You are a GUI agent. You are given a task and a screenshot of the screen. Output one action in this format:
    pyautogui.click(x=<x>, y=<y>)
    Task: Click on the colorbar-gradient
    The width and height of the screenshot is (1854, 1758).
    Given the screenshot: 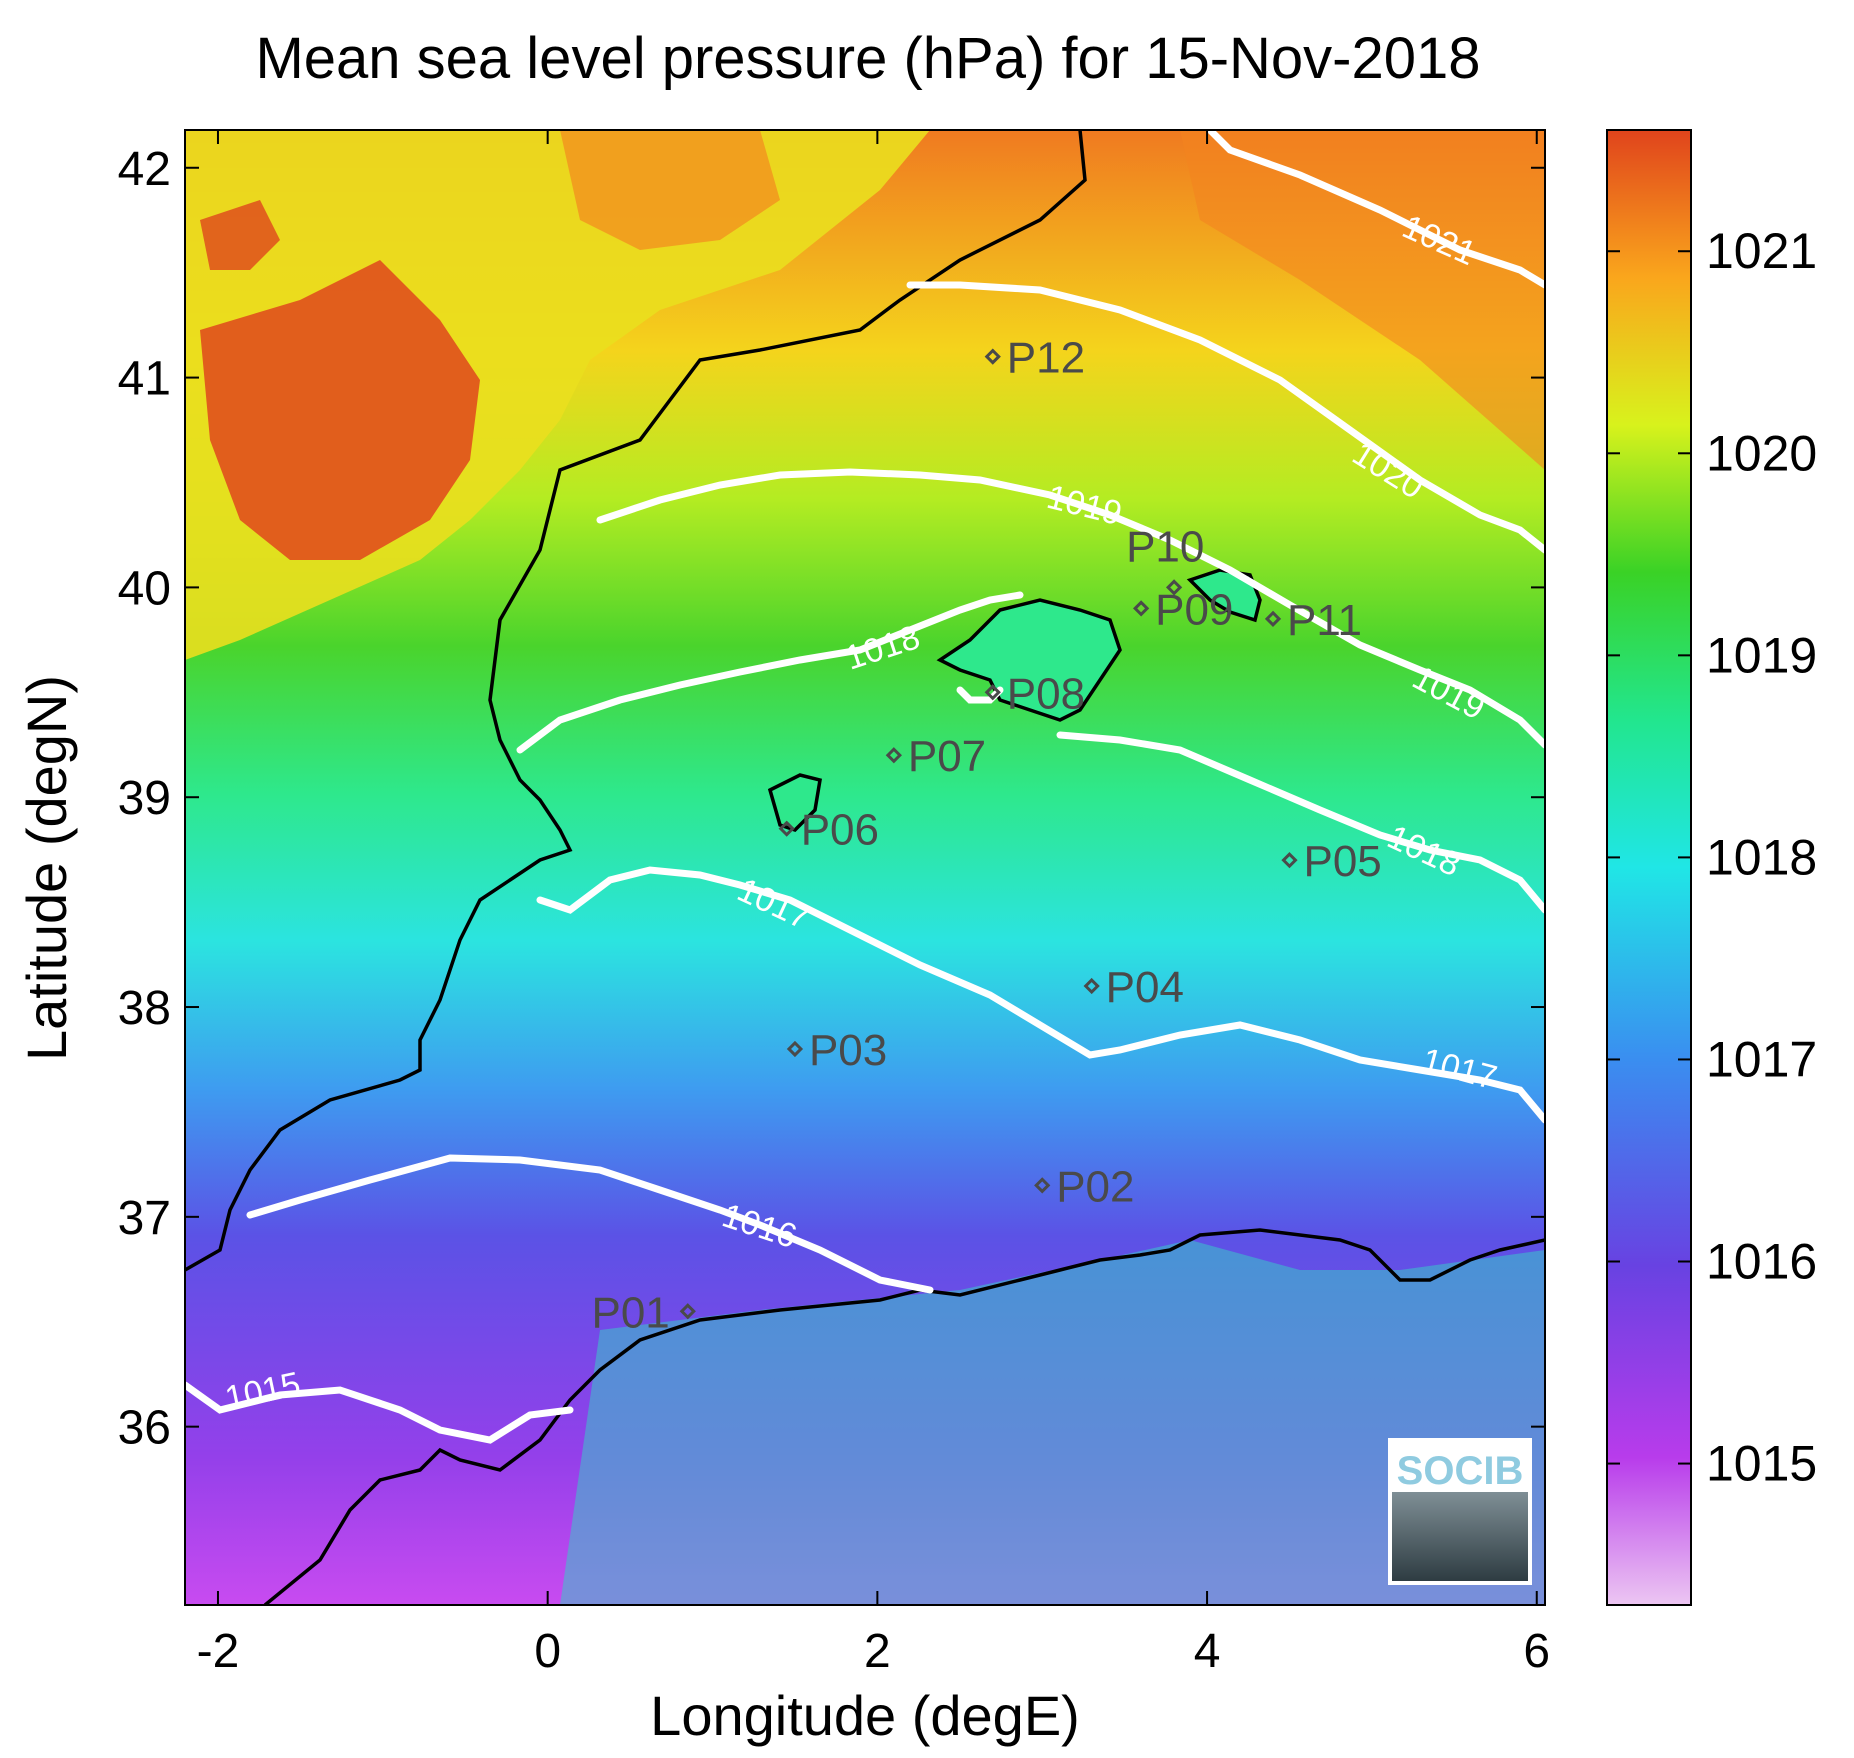 What is the action you would take?
    pyautogui.click(x=1649, y=867)
    